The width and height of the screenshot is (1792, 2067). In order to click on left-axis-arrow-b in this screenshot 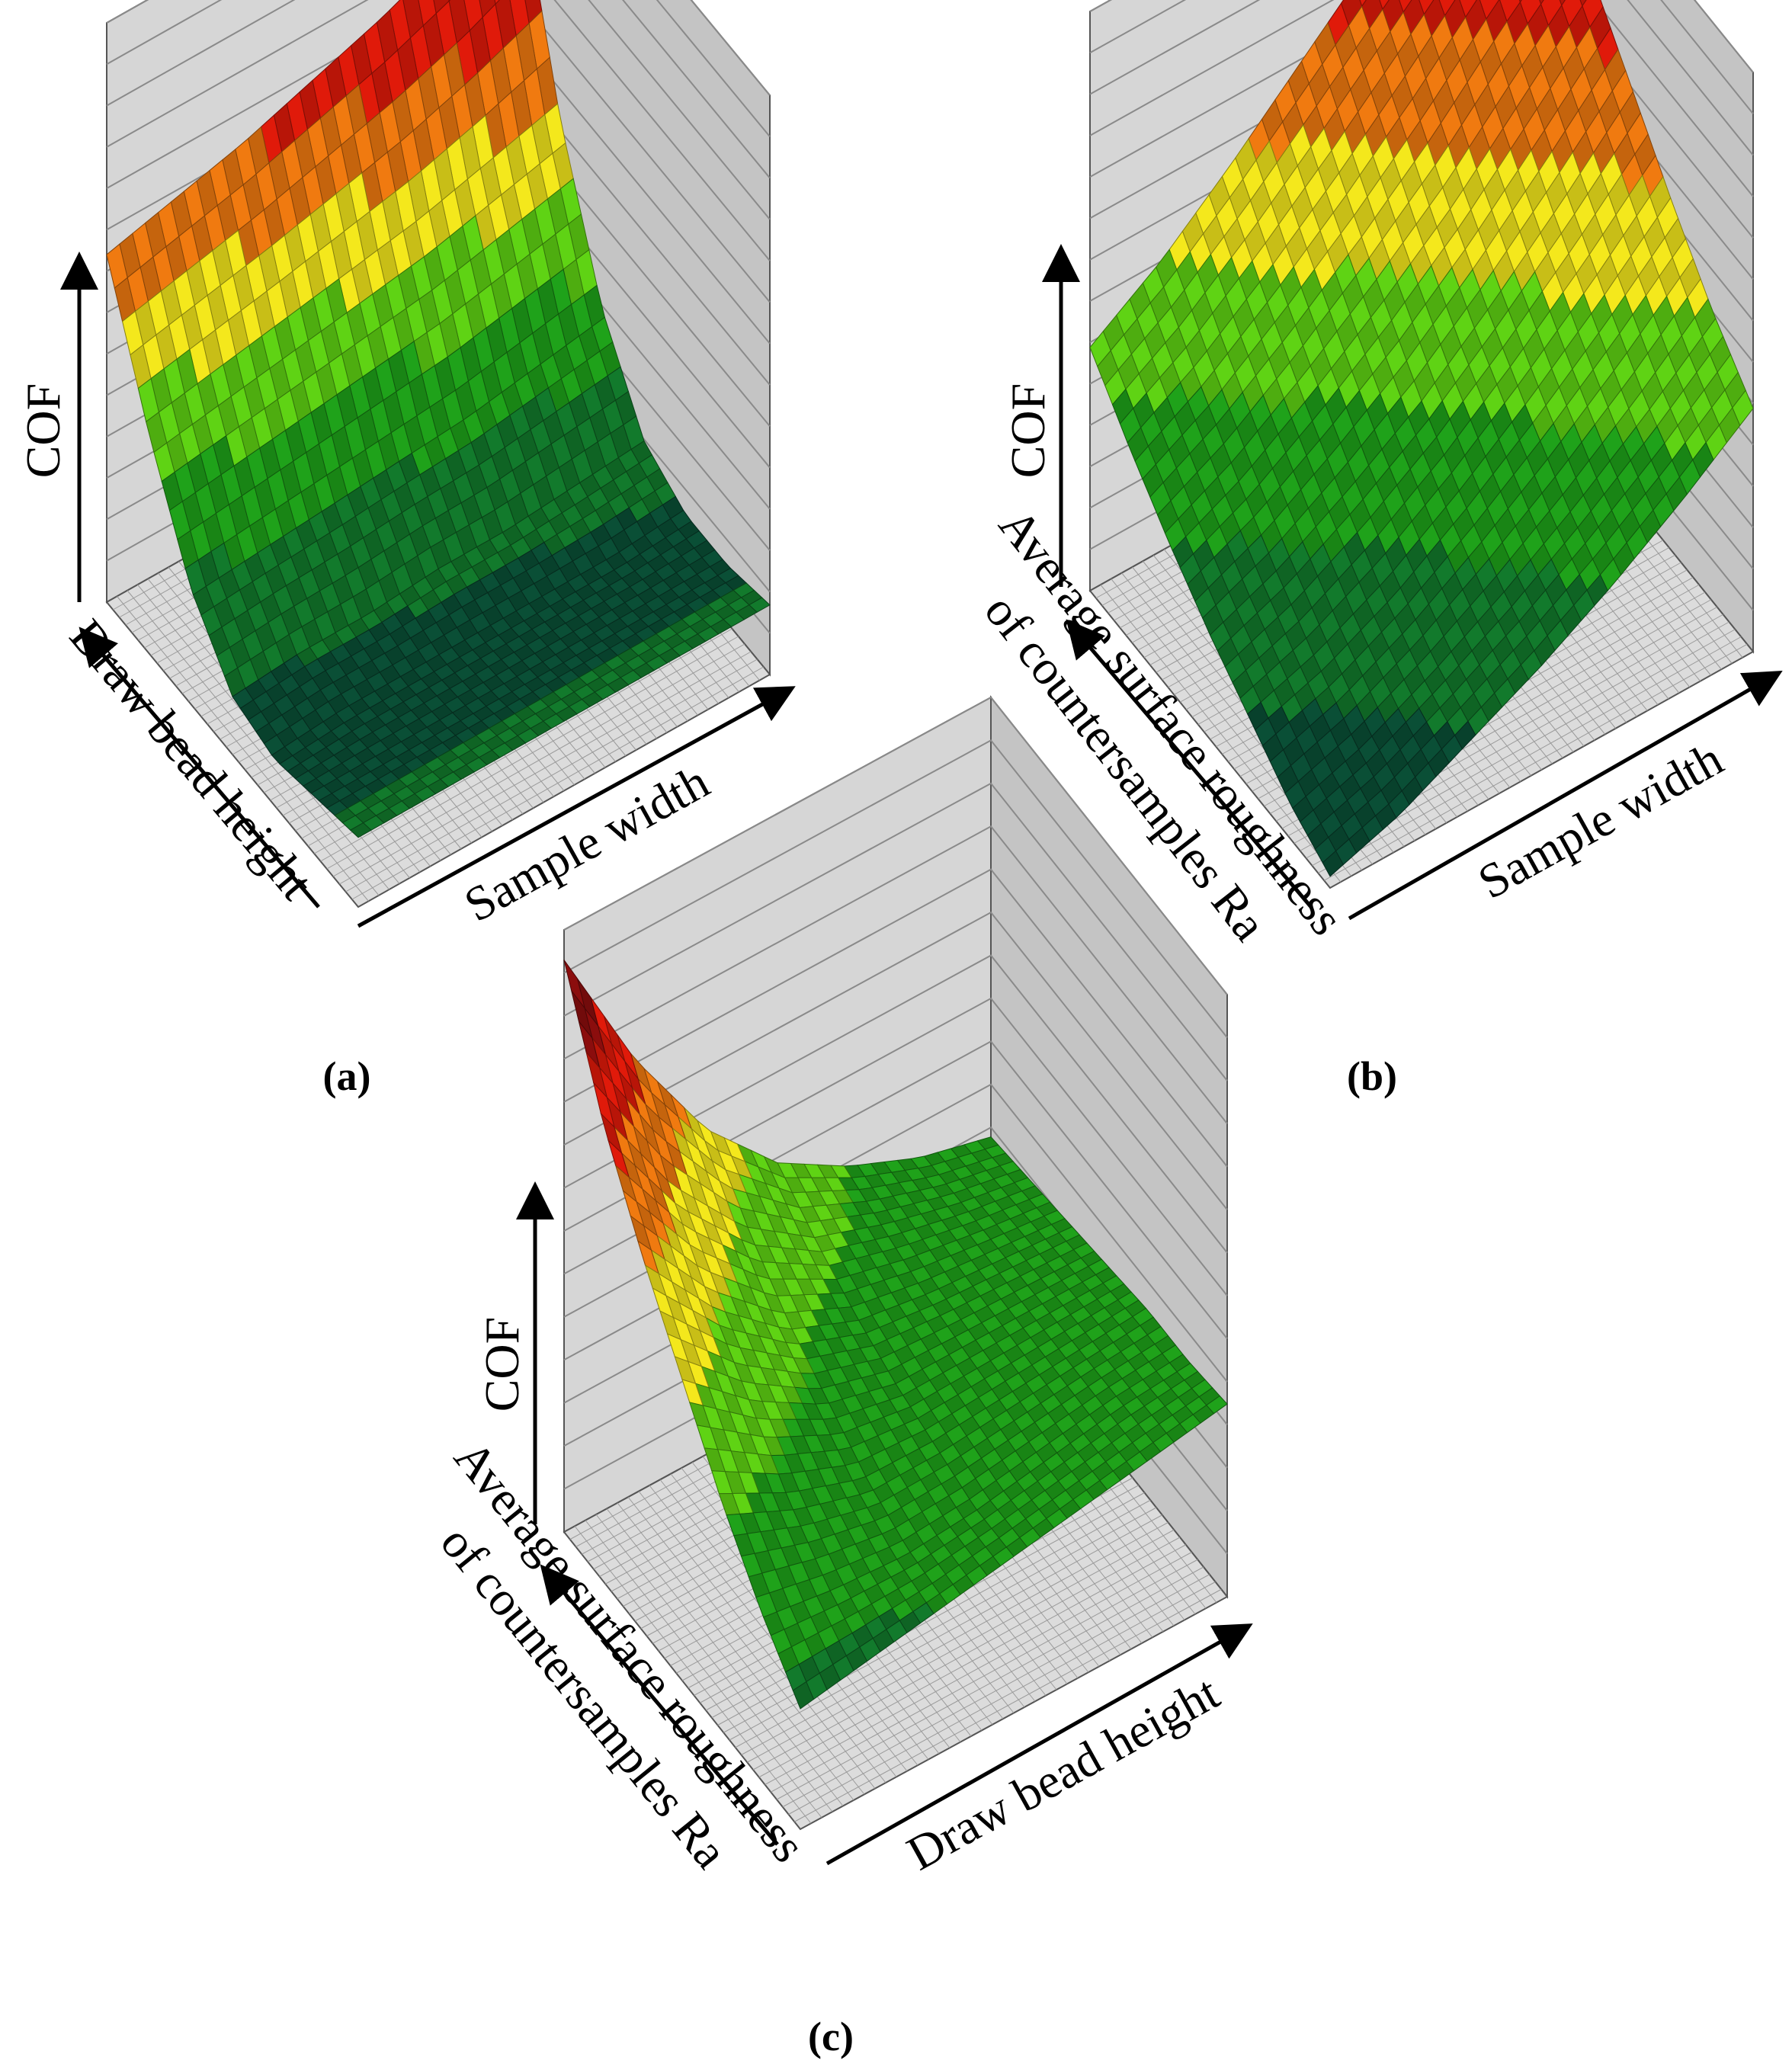, I will do `click(1189, 764)`.